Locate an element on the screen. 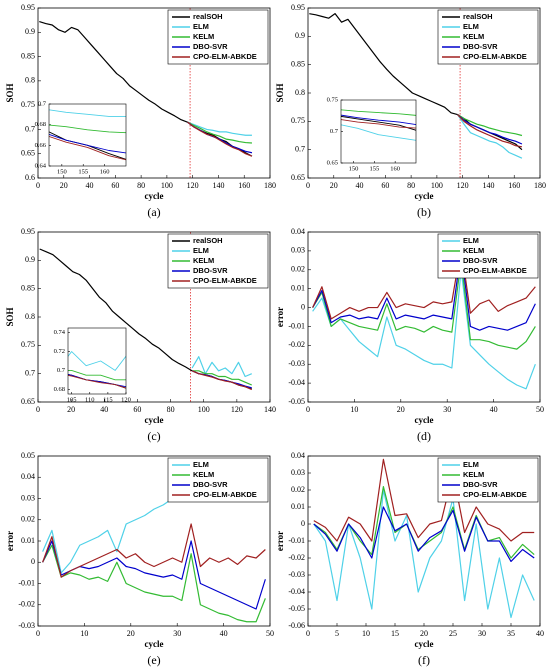  x-tick-label: 50 is located at coordinates (270, 633).